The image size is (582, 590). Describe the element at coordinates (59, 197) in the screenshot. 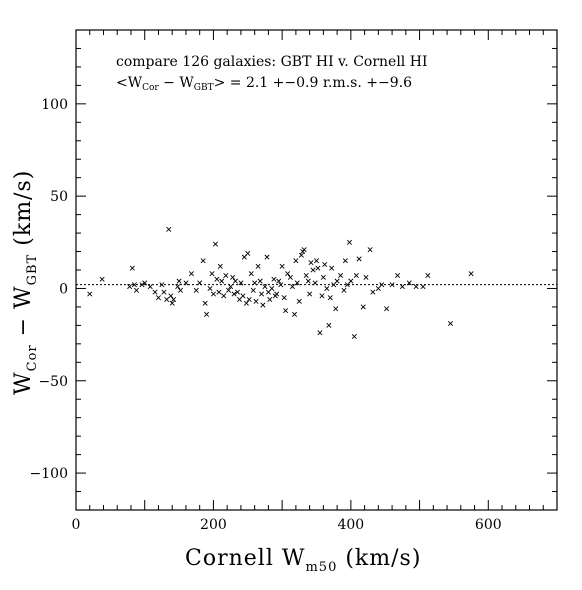

I see `y-tick-label: 50` at that location.